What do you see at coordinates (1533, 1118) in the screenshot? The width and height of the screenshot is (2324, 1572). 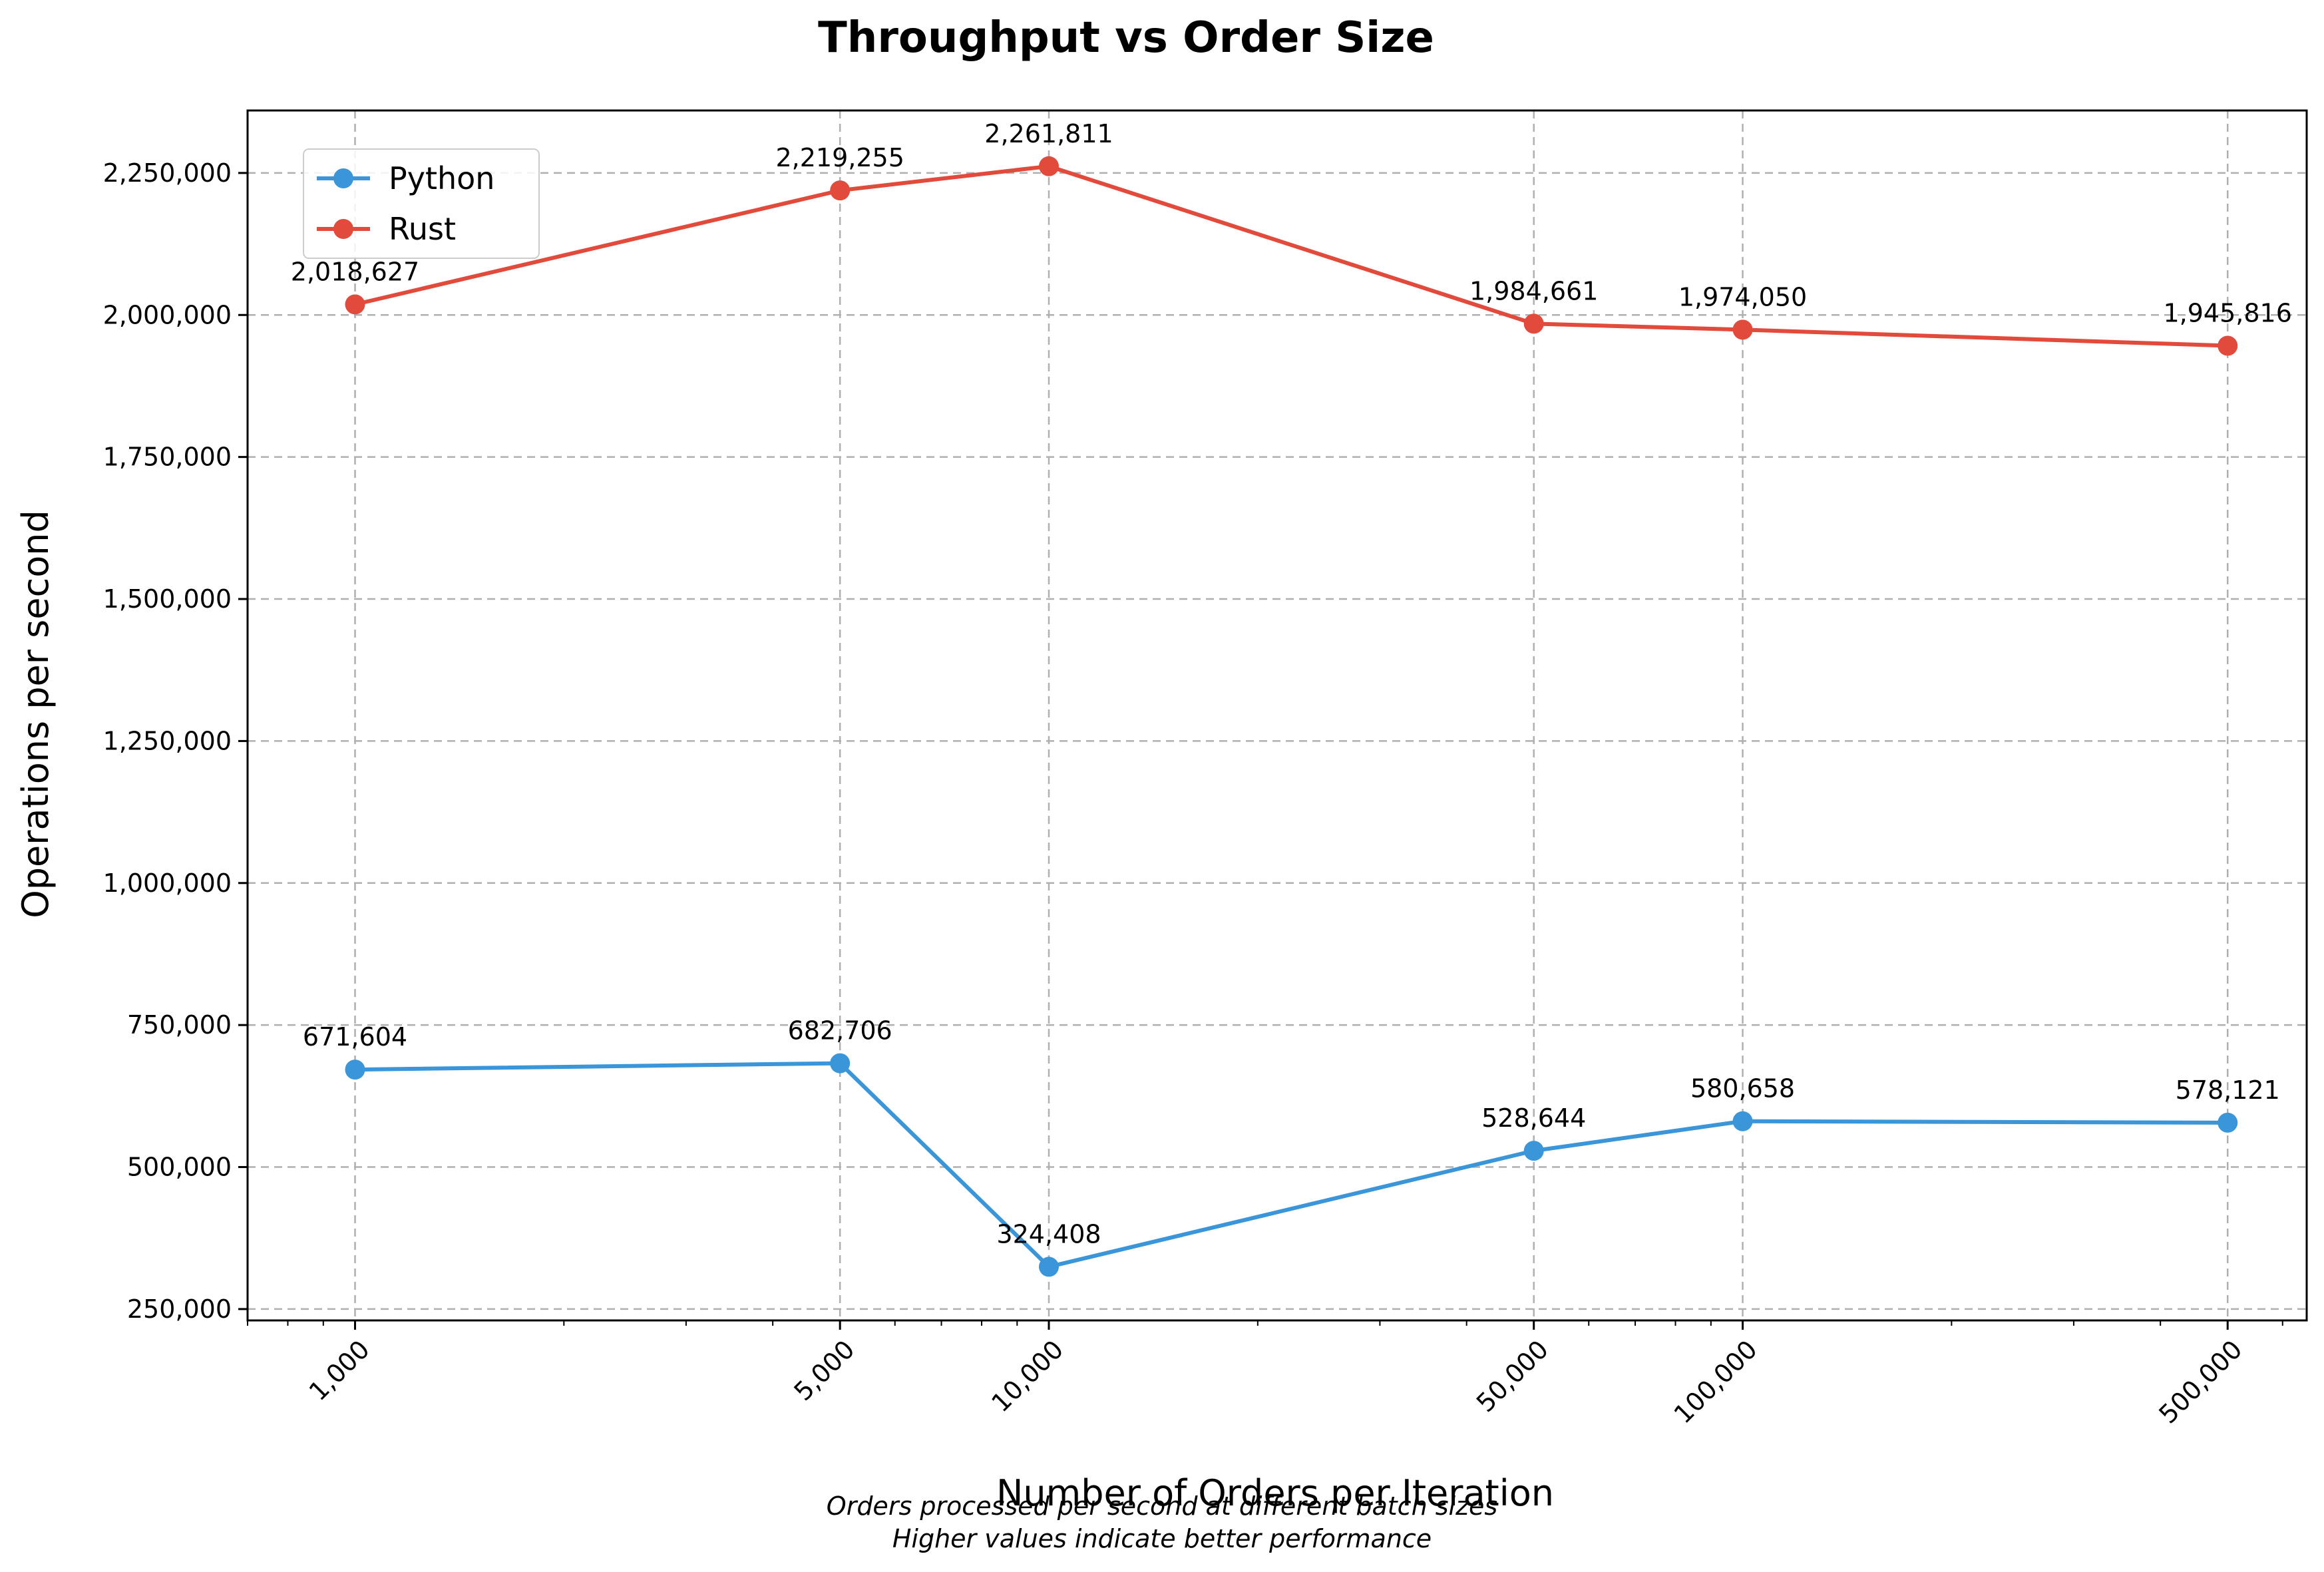 I see `python-data-label: 528,644` at bounding box center [1533, 1118].